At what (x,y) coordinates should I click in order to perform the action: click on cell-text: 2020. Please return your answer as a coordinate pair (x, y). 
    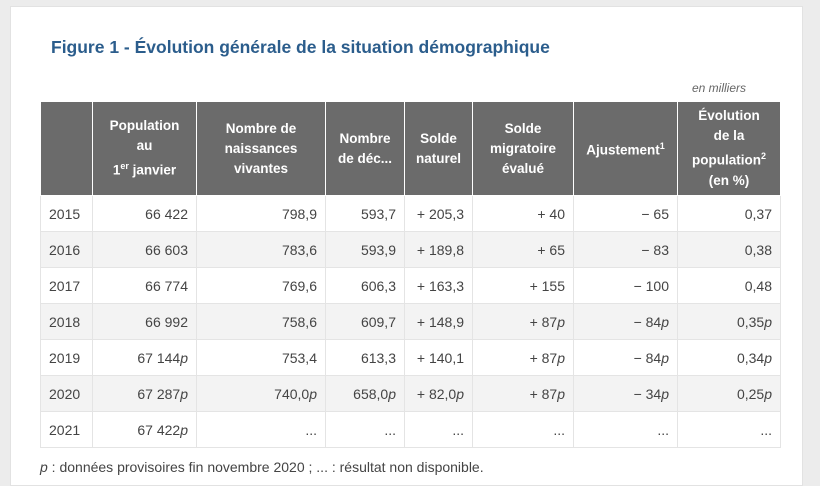
    Looking at the image, I should click on (65, 393).